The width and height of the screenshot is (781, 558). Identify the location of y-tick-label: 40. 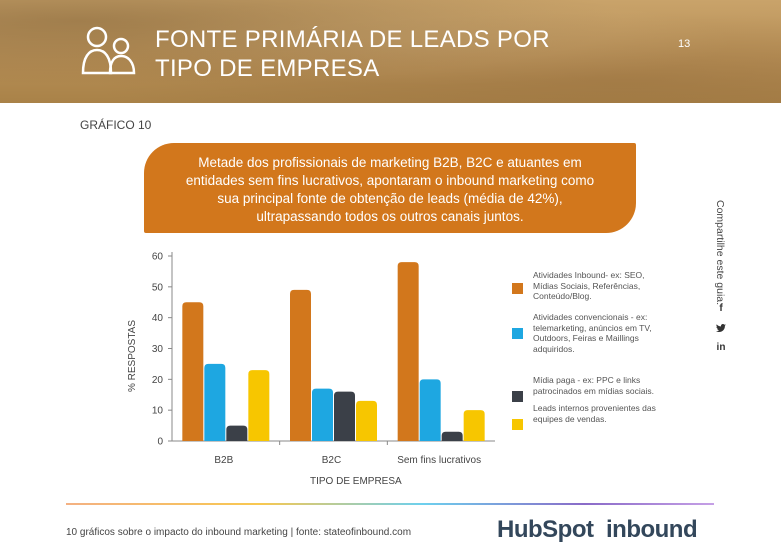
(158, 318).